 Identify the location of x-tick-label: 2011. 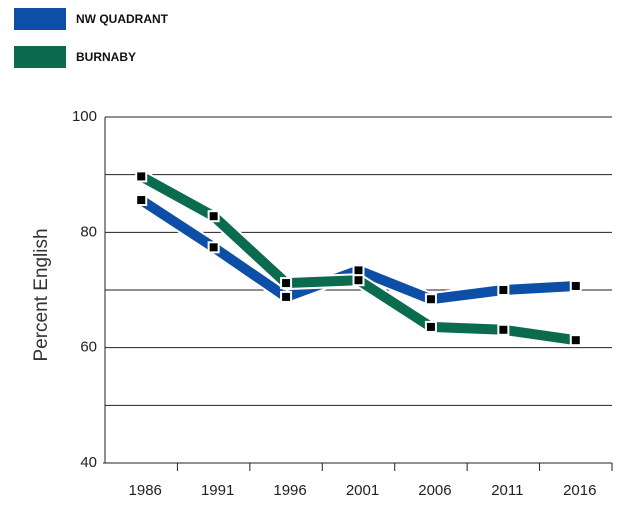
(507, 490).